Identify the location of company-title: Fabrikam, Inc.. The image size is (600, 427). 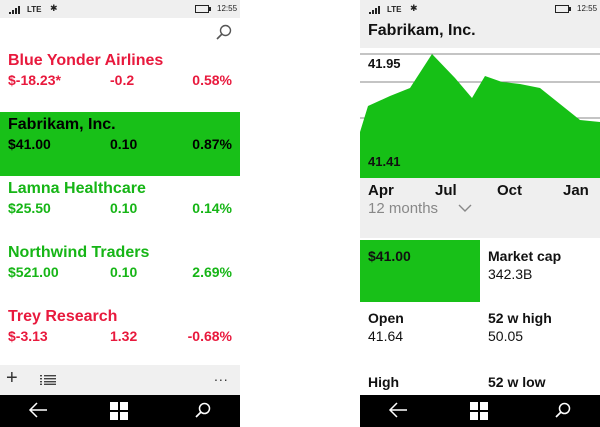
(422, 31).